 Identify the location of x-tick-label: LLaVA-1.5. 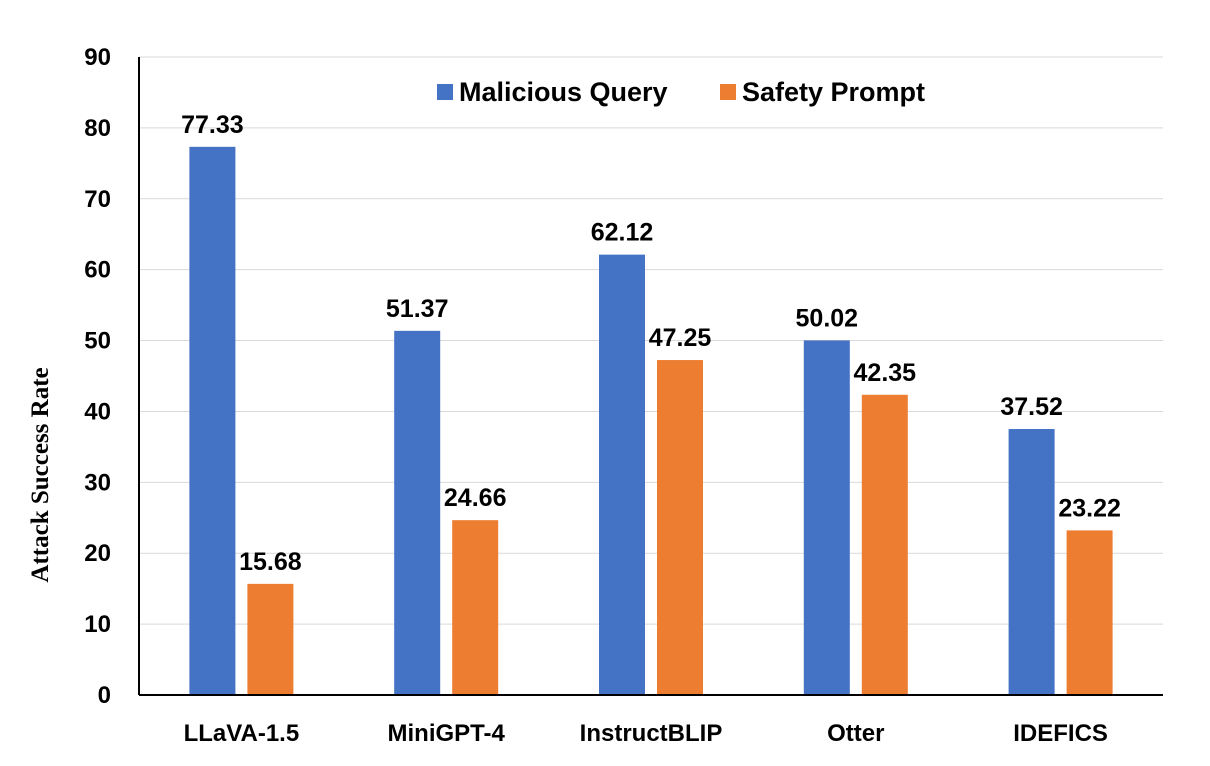
(242, 733).